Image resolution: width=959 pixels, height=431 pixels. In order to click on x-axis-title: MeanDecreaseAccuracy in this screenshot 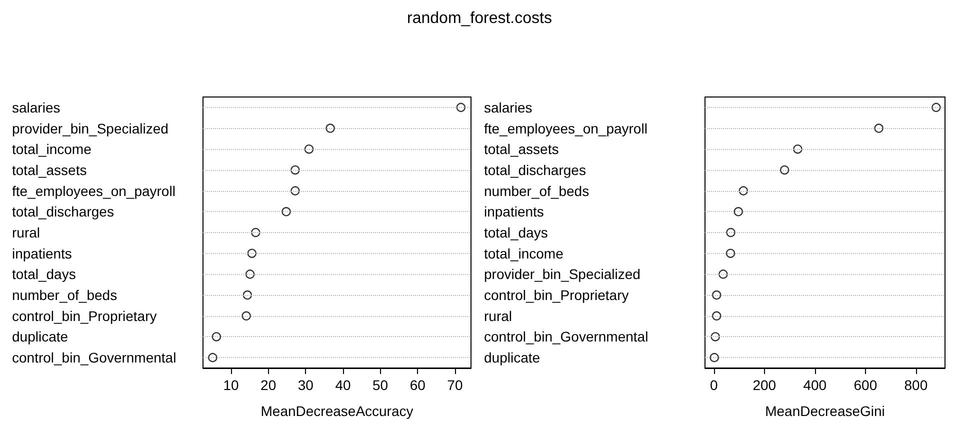, I will do `click(337, 411)`.